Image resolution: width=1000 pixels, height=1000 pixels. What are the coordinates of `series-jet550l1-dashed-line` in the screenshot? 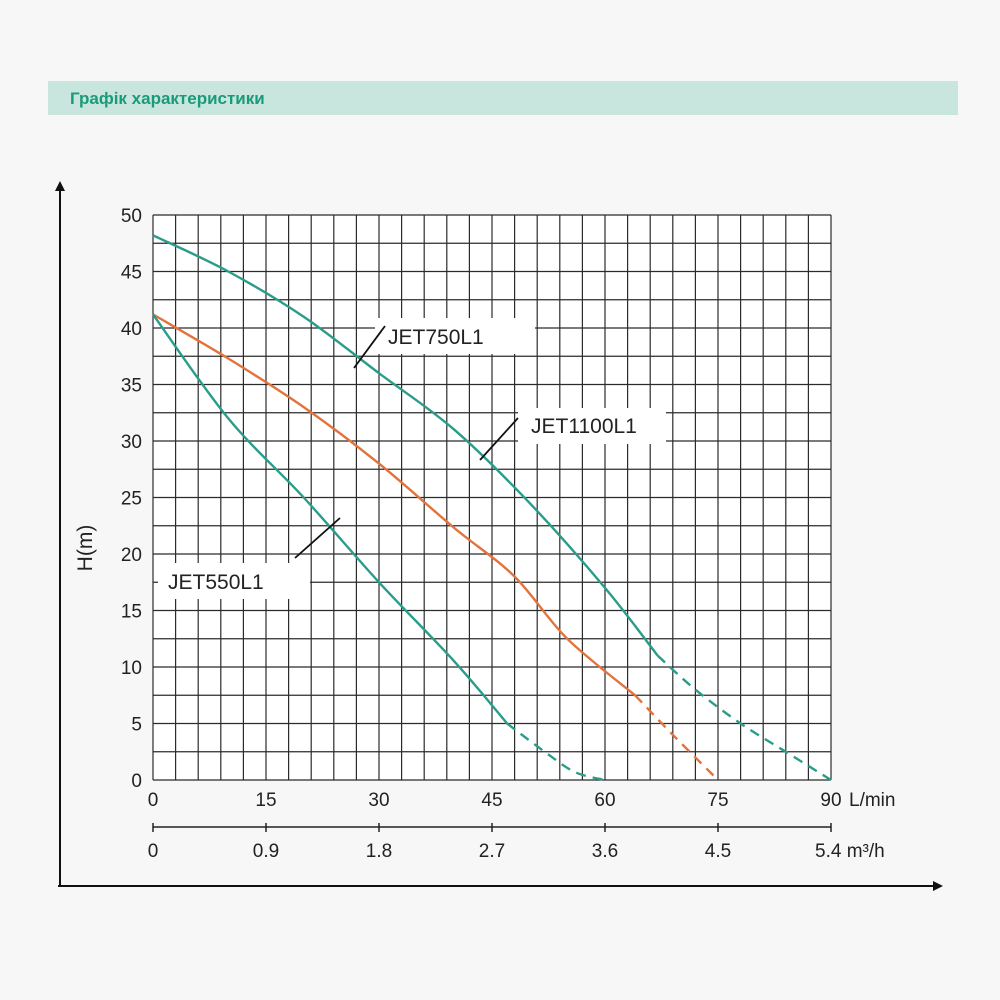 It's located at (556, 752).